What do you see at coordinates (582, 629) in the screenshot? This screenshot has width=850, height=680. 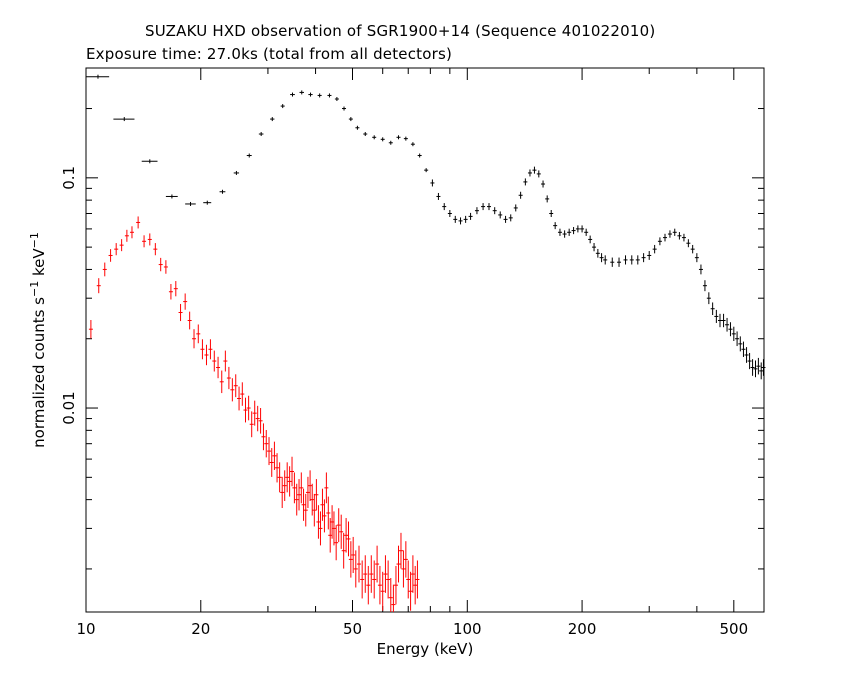 I see `x-tick-label: 200` at bounding box center [582, 629].